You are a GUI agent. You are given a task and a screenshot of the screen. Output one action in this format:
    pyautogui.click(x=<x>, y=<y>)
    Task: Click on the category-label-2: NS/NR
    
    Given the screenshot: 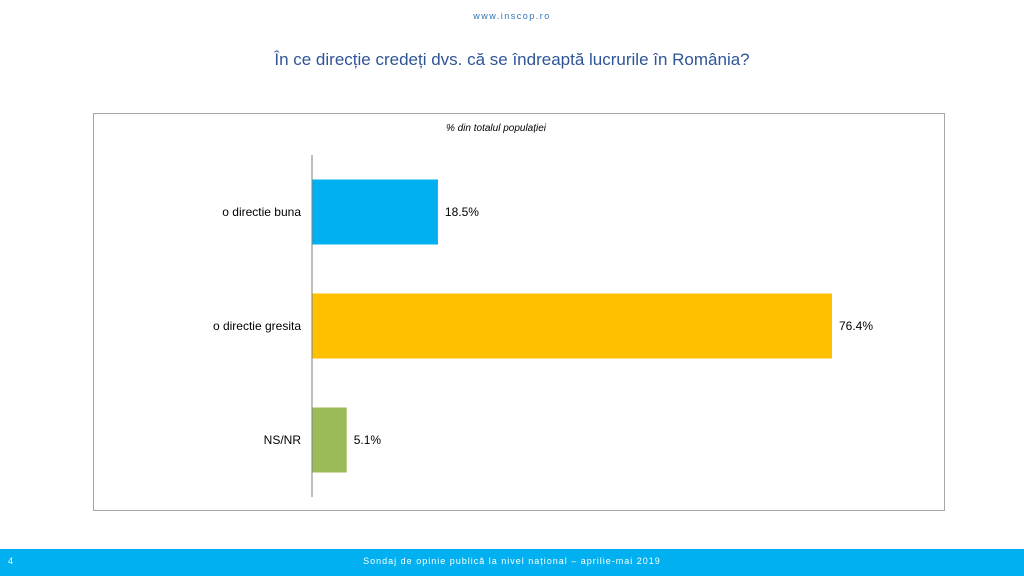 What is the action you would take?
    pyautogui.click(x=283, y=440)
    